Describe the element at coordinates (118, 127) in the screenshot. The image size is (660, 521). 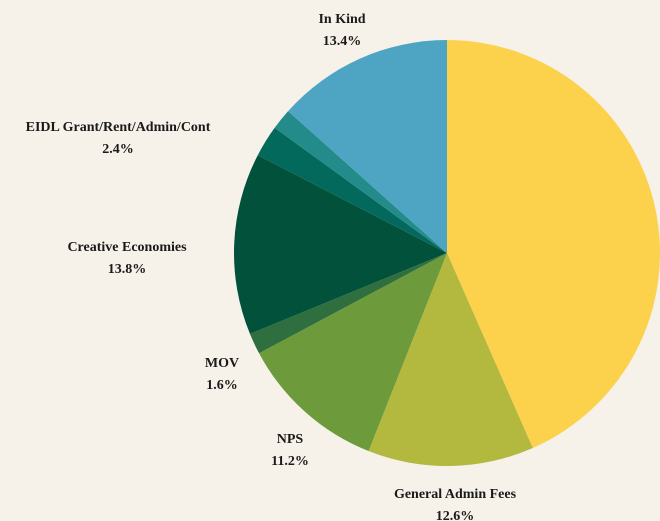
I see `slice-label-eidl-grant-rent-admin-cont: EIDL Grant/Rent/Admin/Cont` at that location.